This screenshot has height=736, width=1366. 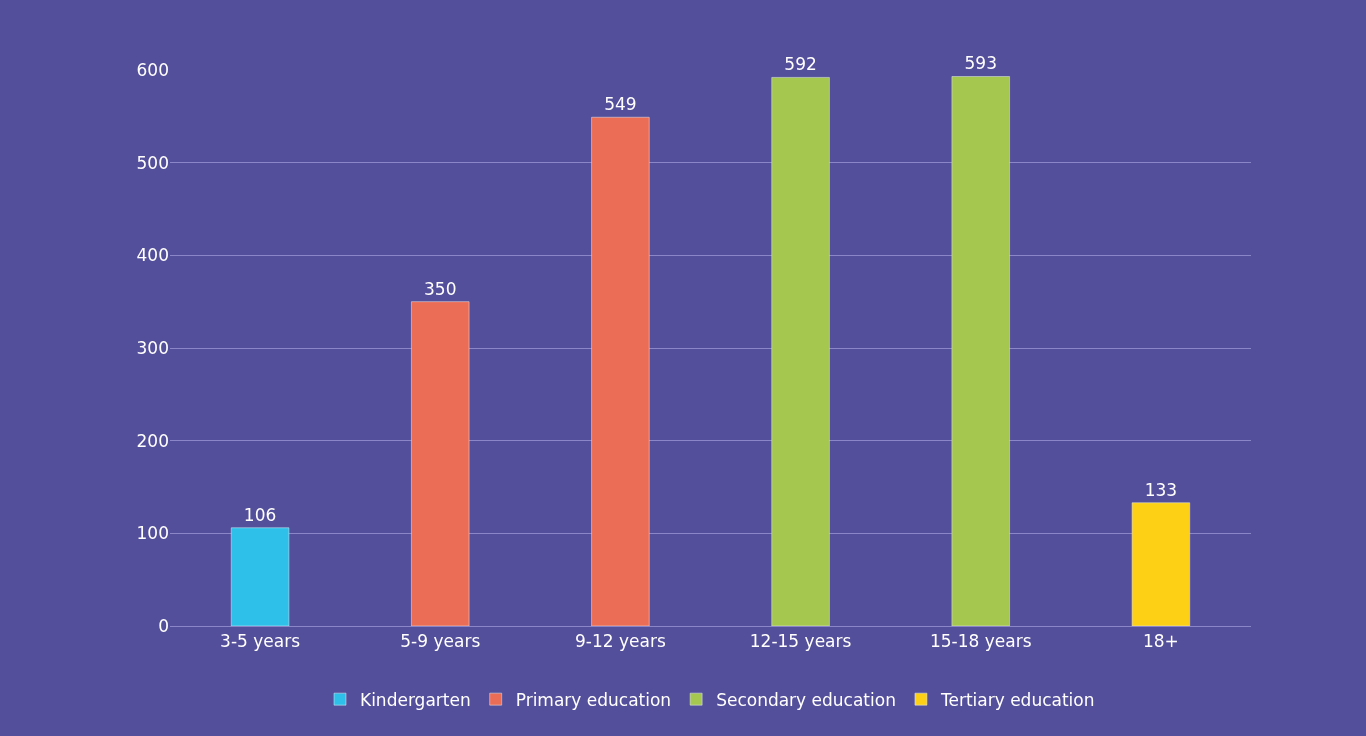 What do you see at coordinates (593, 699) in the screenshot?
I see `legend-label: Primary education` at bounding box center [593, 699].